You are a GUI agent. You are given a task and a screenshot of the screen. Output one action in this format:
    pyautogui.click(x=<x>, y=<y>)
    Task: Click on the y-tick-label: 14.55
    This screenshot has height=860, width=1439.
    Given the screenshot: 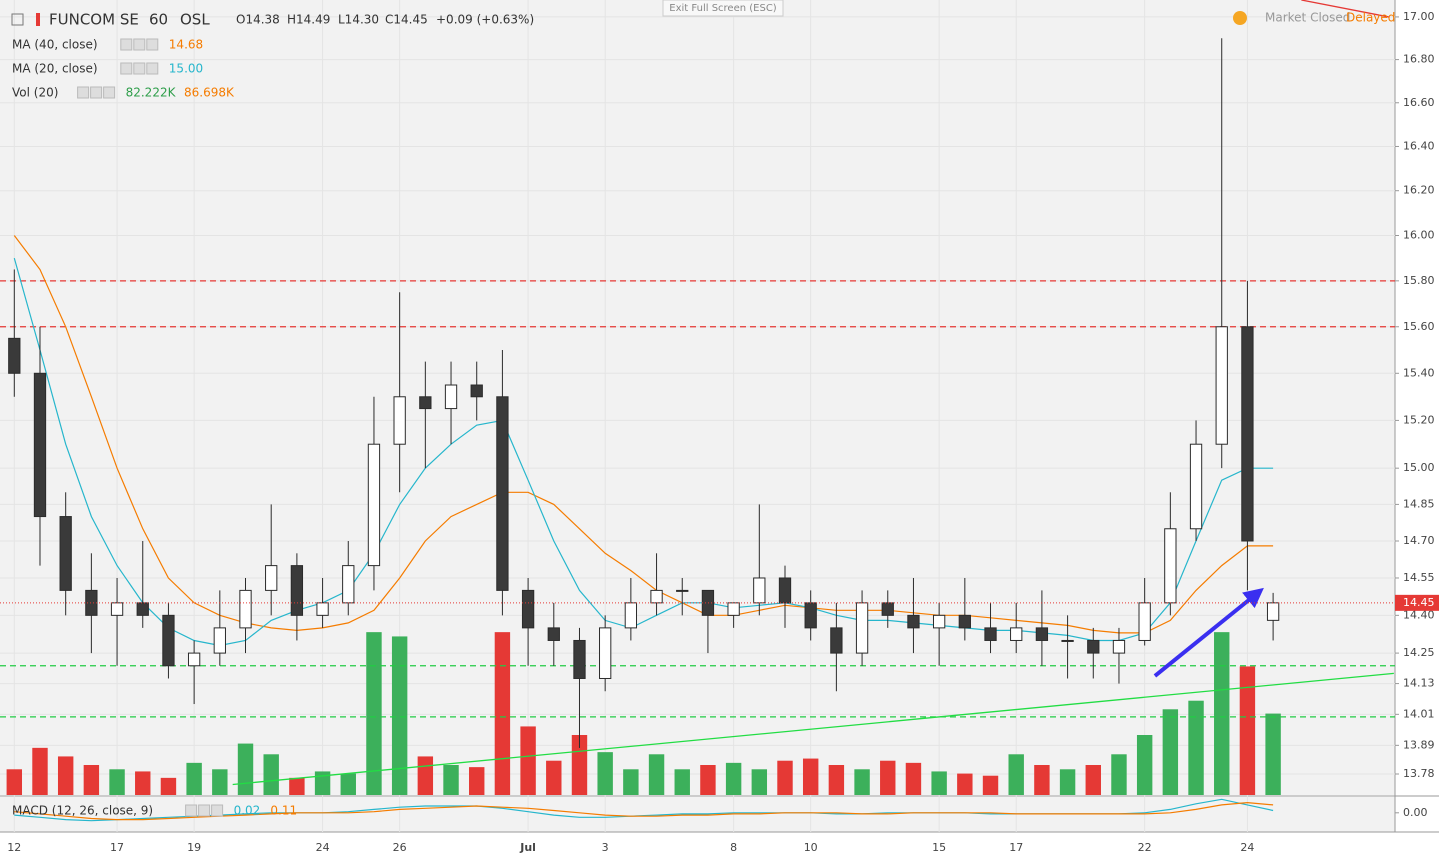 What is the action you would take?
    pyautogui.click(x=1419, y=577)
    